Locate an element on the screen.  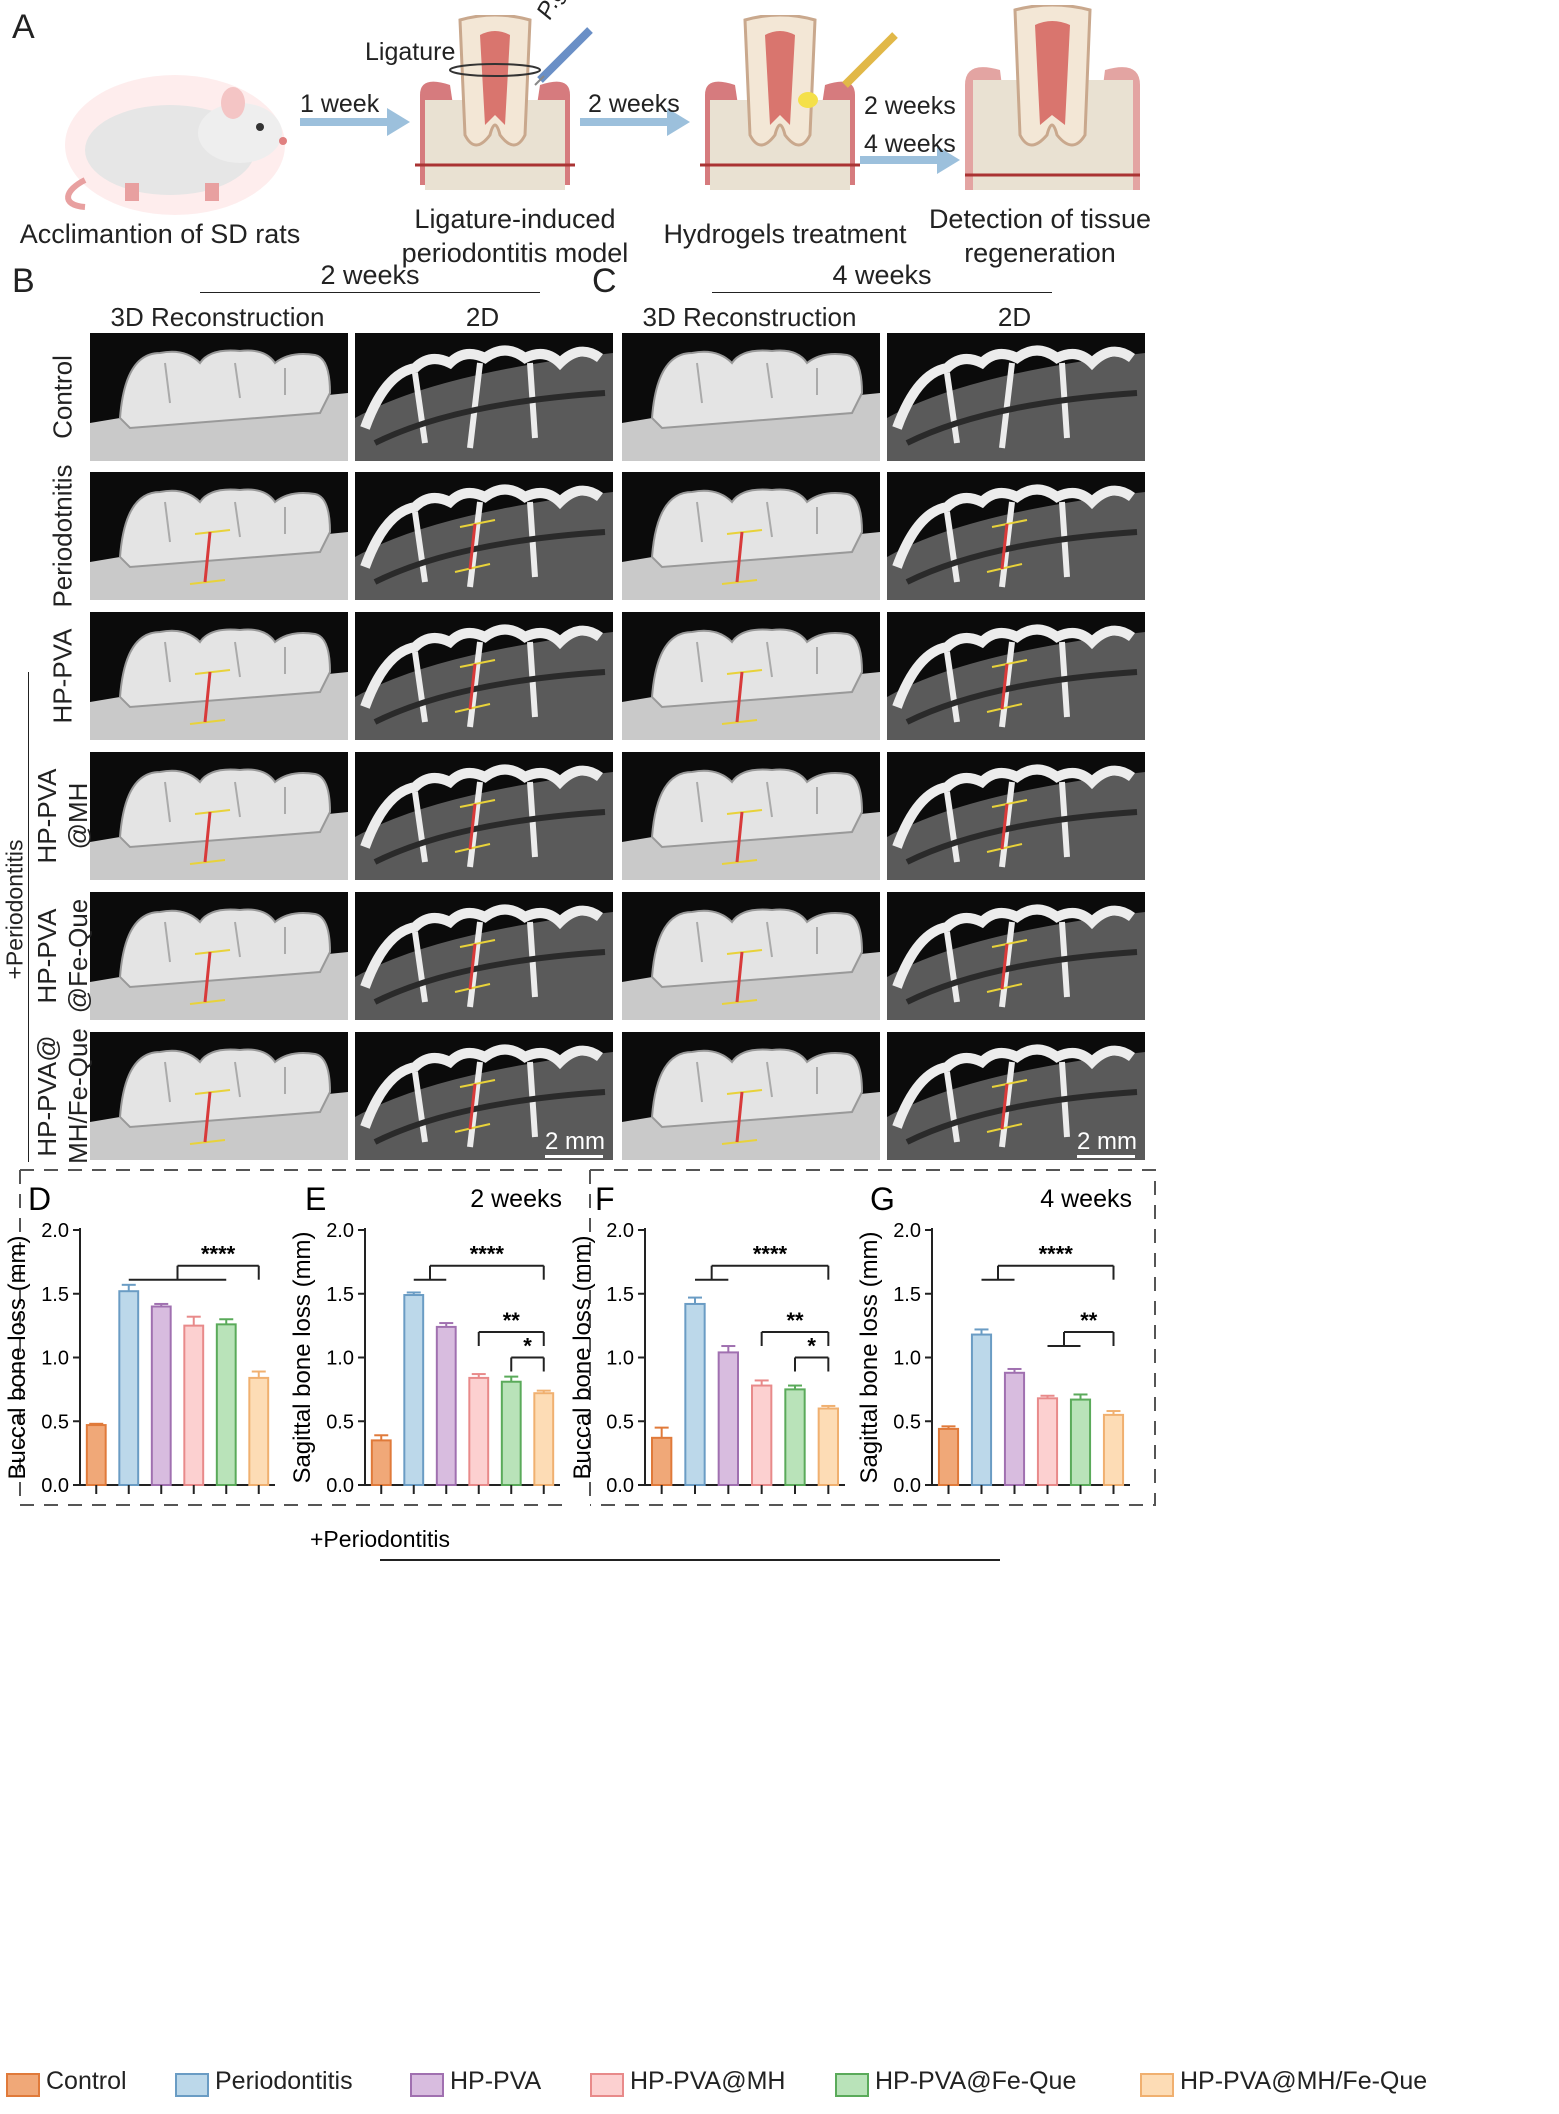
microct-2d-row4-col4 is located at coordinates (1016, 816).